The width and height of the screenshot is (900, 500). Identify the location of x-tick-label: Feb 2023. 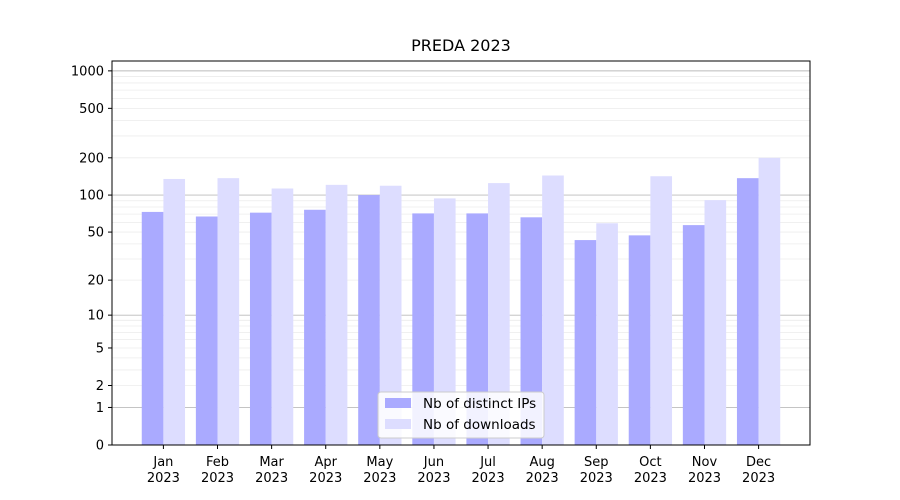
(217, 470).